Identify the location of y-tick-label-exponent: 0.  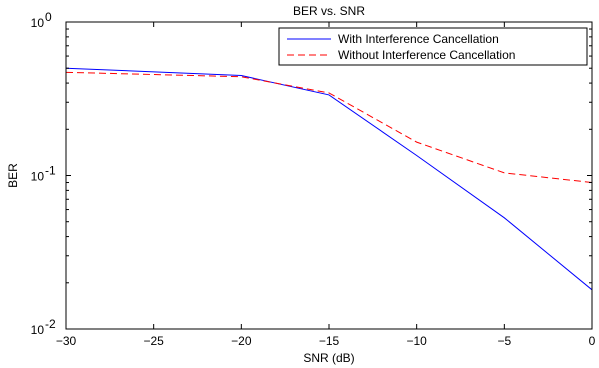
(48, 17).